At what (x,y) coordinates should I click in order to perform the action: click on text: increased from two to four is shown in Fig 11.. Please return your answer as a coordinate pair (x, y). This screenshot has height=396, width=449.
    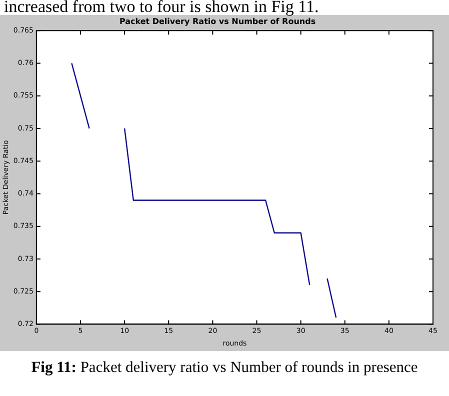
    Looking at the image, I should click on (161, 8).